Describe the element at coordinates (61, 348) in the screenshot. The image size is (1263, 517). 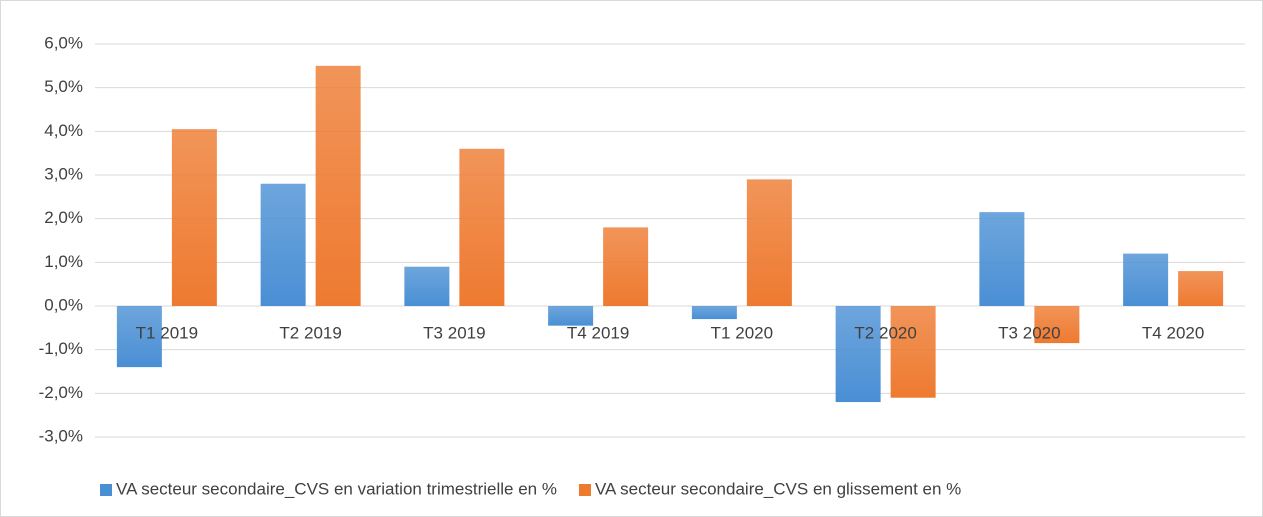
I see `y-tick-label: -1,0%` at that location.